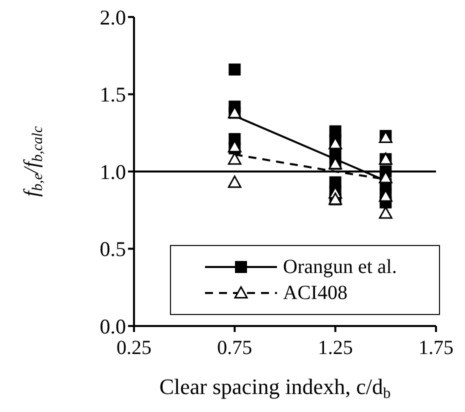 This screenshot has height=412, width=465. What do you see at coordinates (275, 388) in the screenshot?
I see `x-axis-title: Clear spacing indexh, c/d$_{b}$` at bounding box center [275, 388].